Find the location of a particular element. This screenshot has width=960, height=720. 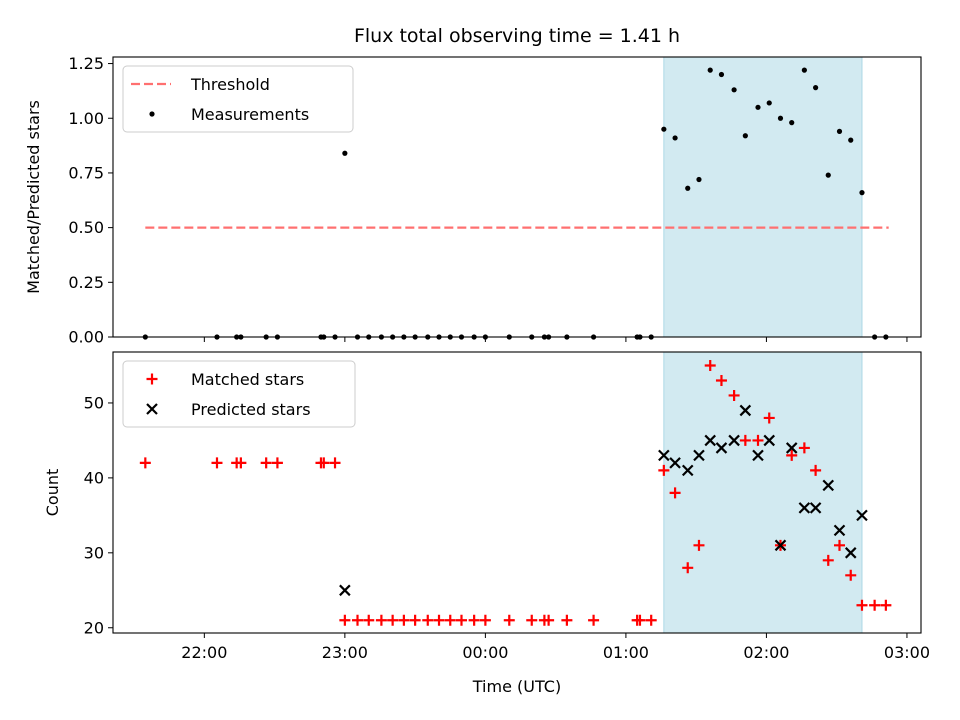

y-tick-label: 40 is located at coordinates (94, 477).